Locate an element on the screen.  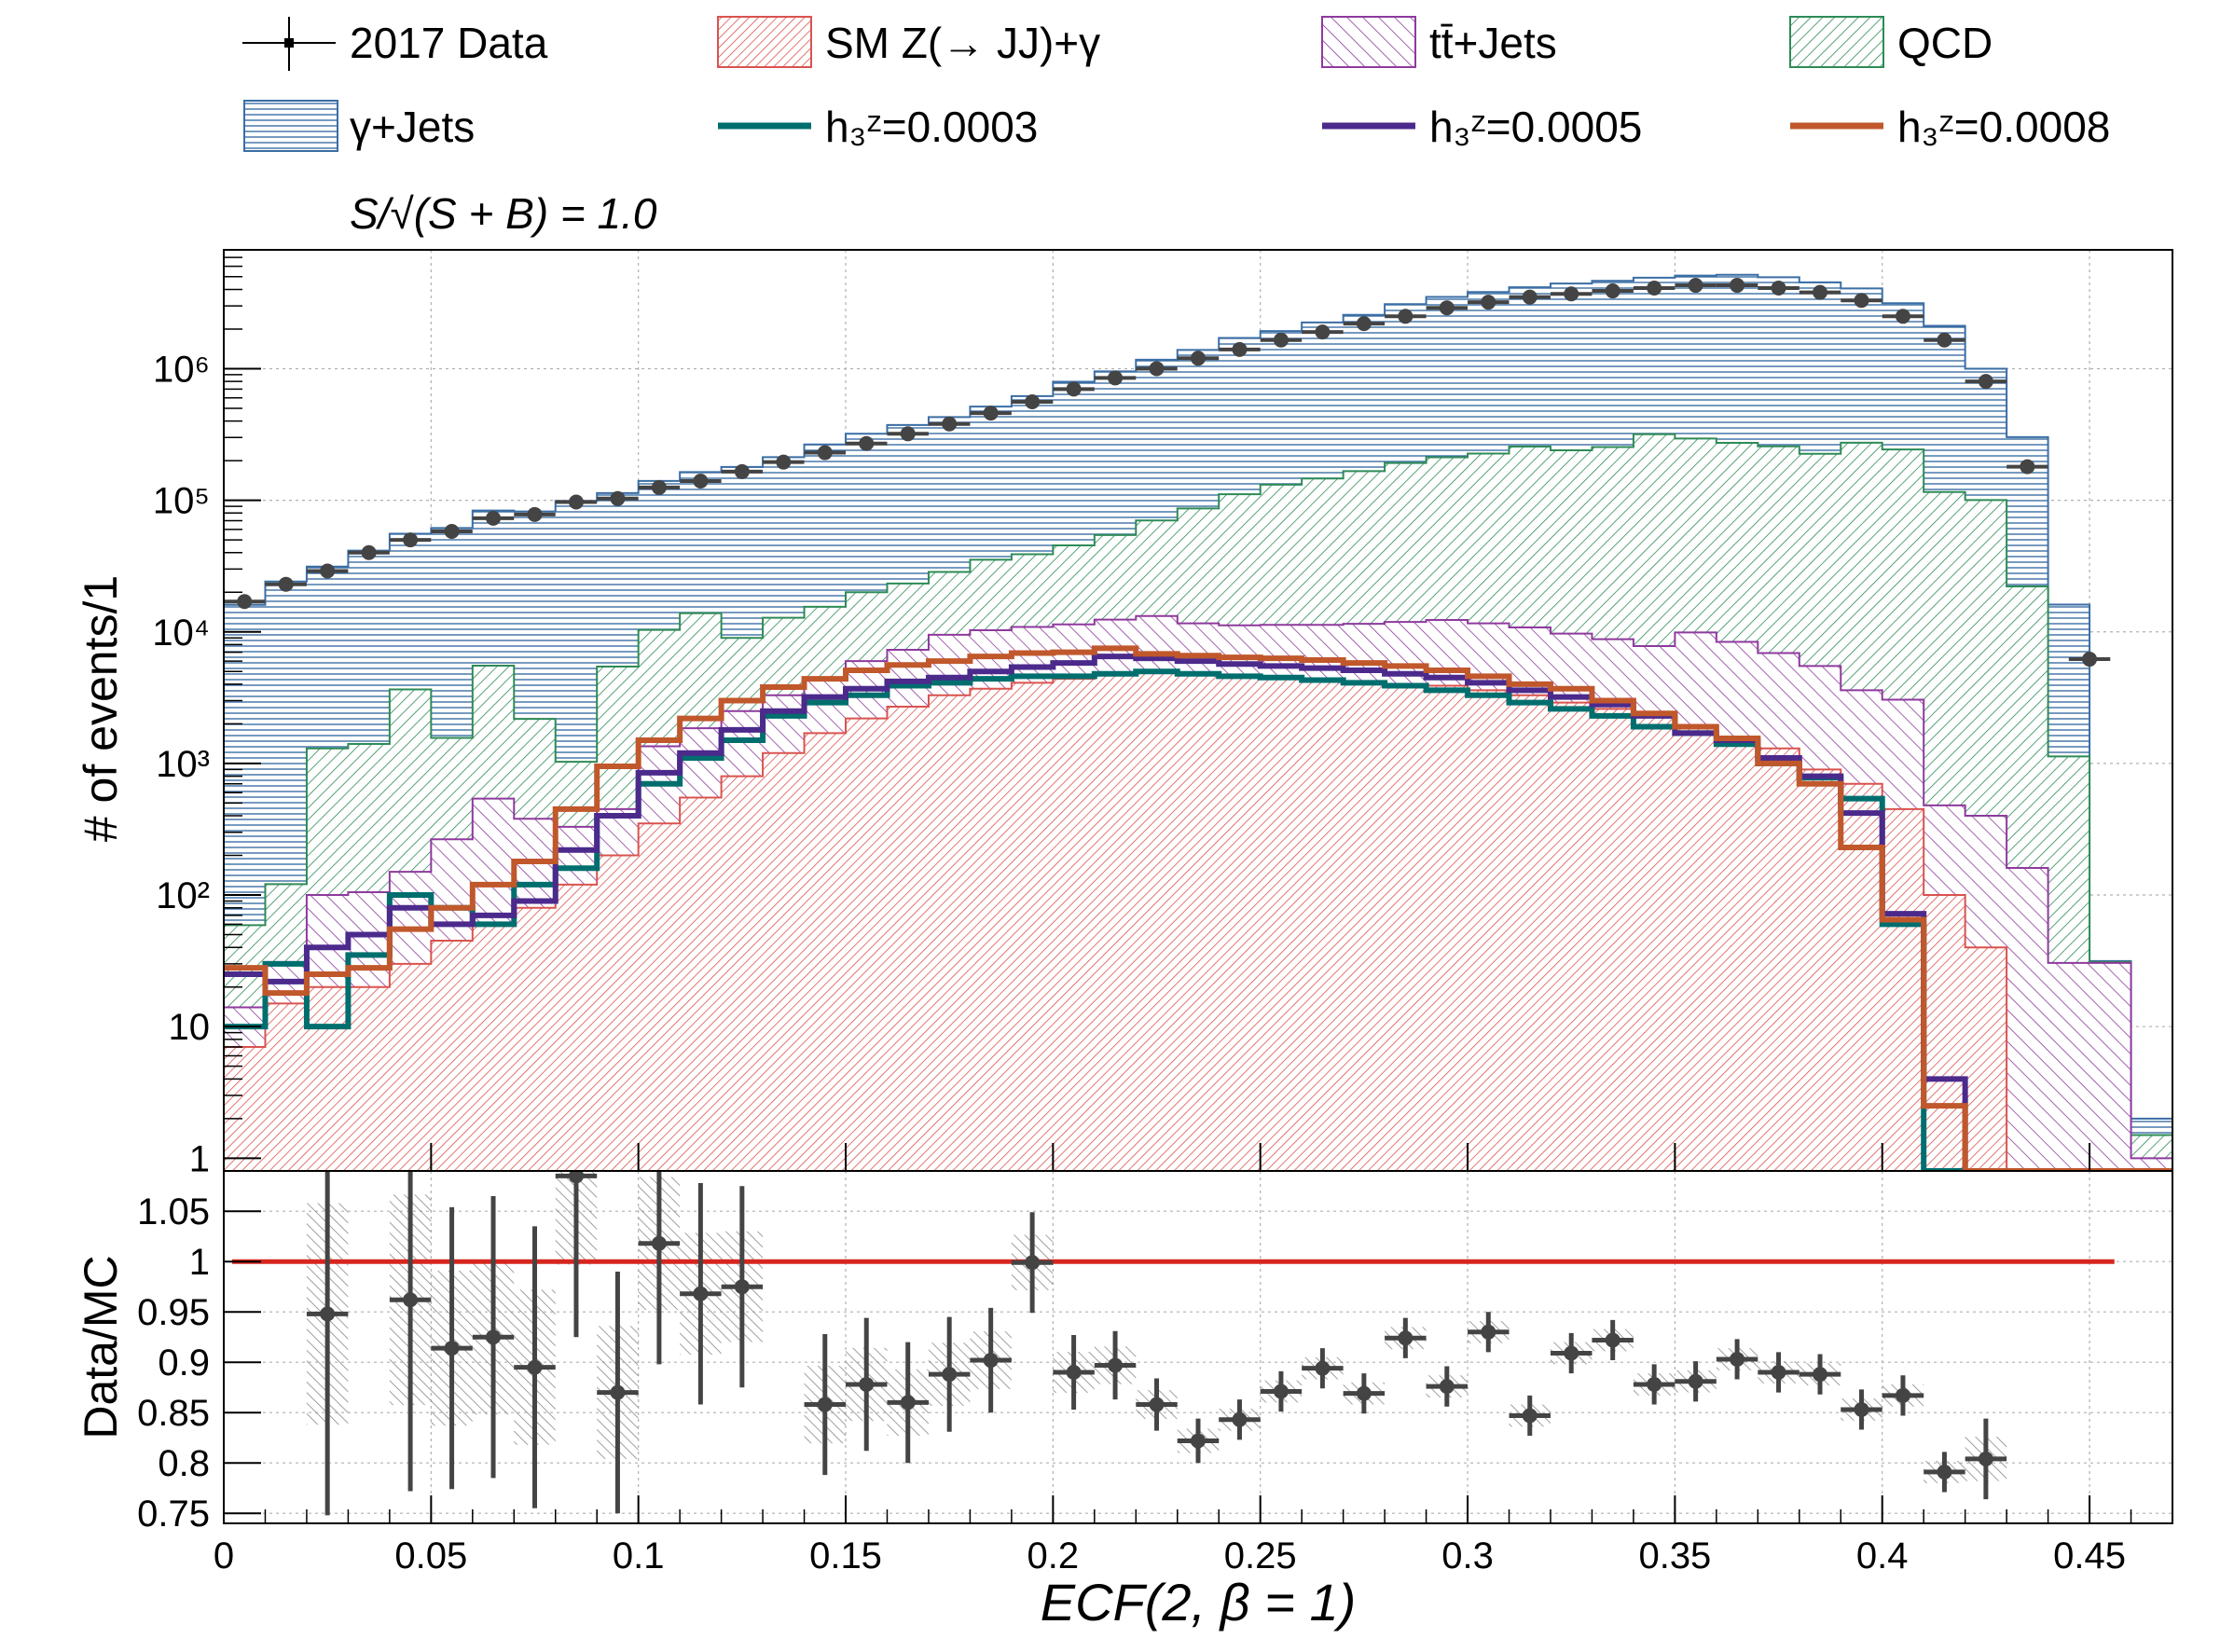
main-ytick-label: 10⁴ is located at coordinates (181, 634).